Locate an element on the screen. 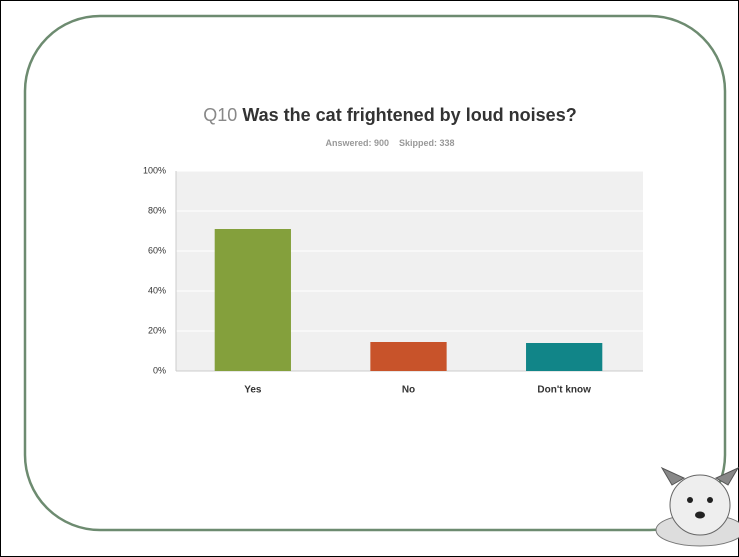 This screenshot has height=557, width=739. x-tick-label: No is located at coordinates (408, 390).